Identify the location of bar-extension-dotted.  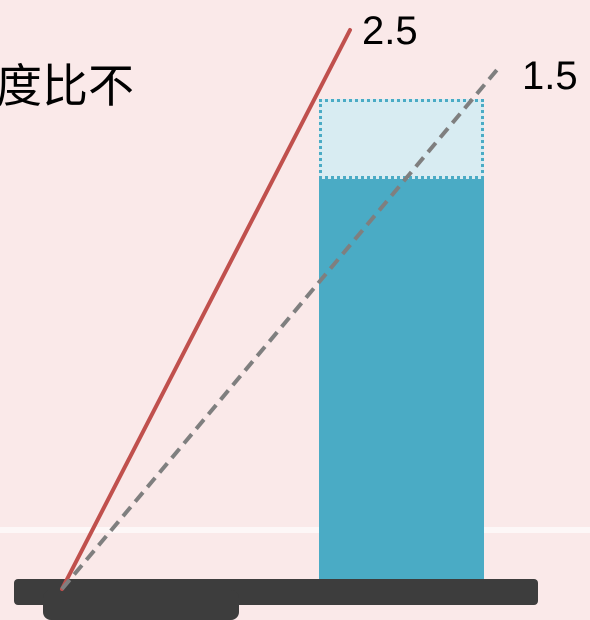
(401, 139).